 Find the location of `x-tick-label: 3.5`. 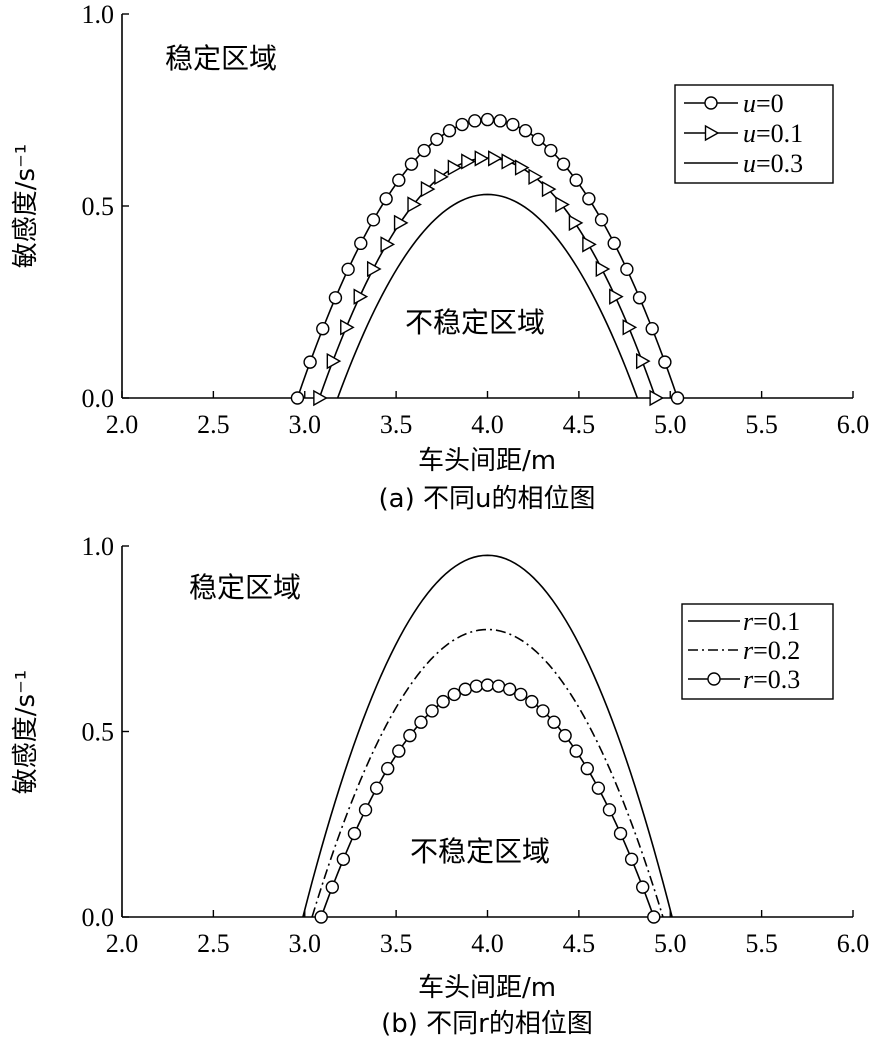

x-tick-label: 3.5 is located at coordinates (396, 943).